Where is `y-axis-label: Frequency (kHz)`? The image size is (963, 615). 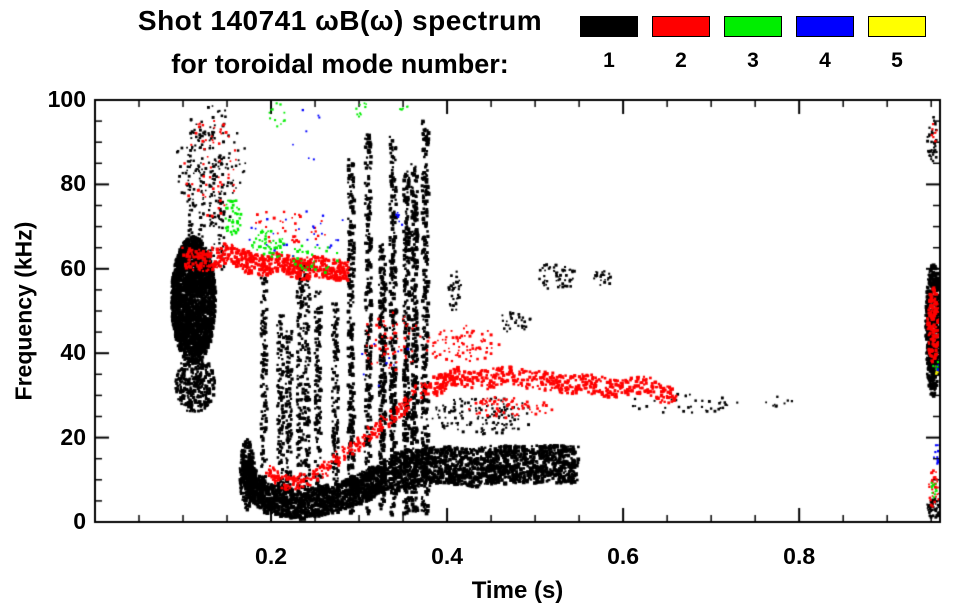 y-axis-label: Frequency (kHz) is located at coordinates (23, 311).